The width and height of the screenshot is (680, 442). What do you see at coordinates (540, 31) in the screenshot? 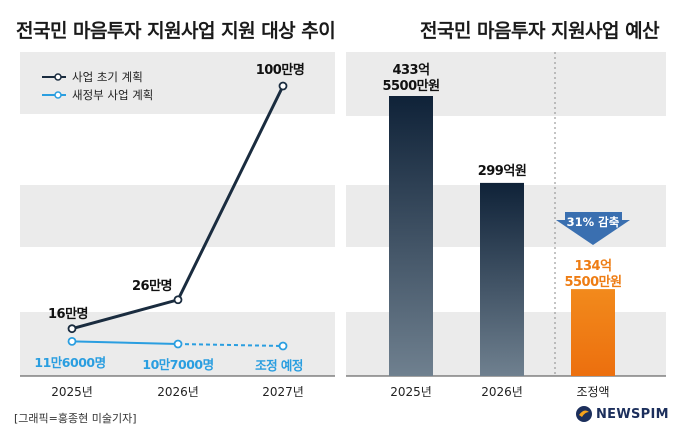
I see `right-chart-title: 전국민 마음투자 지원사업 예산` at bounding box center [540, 31].